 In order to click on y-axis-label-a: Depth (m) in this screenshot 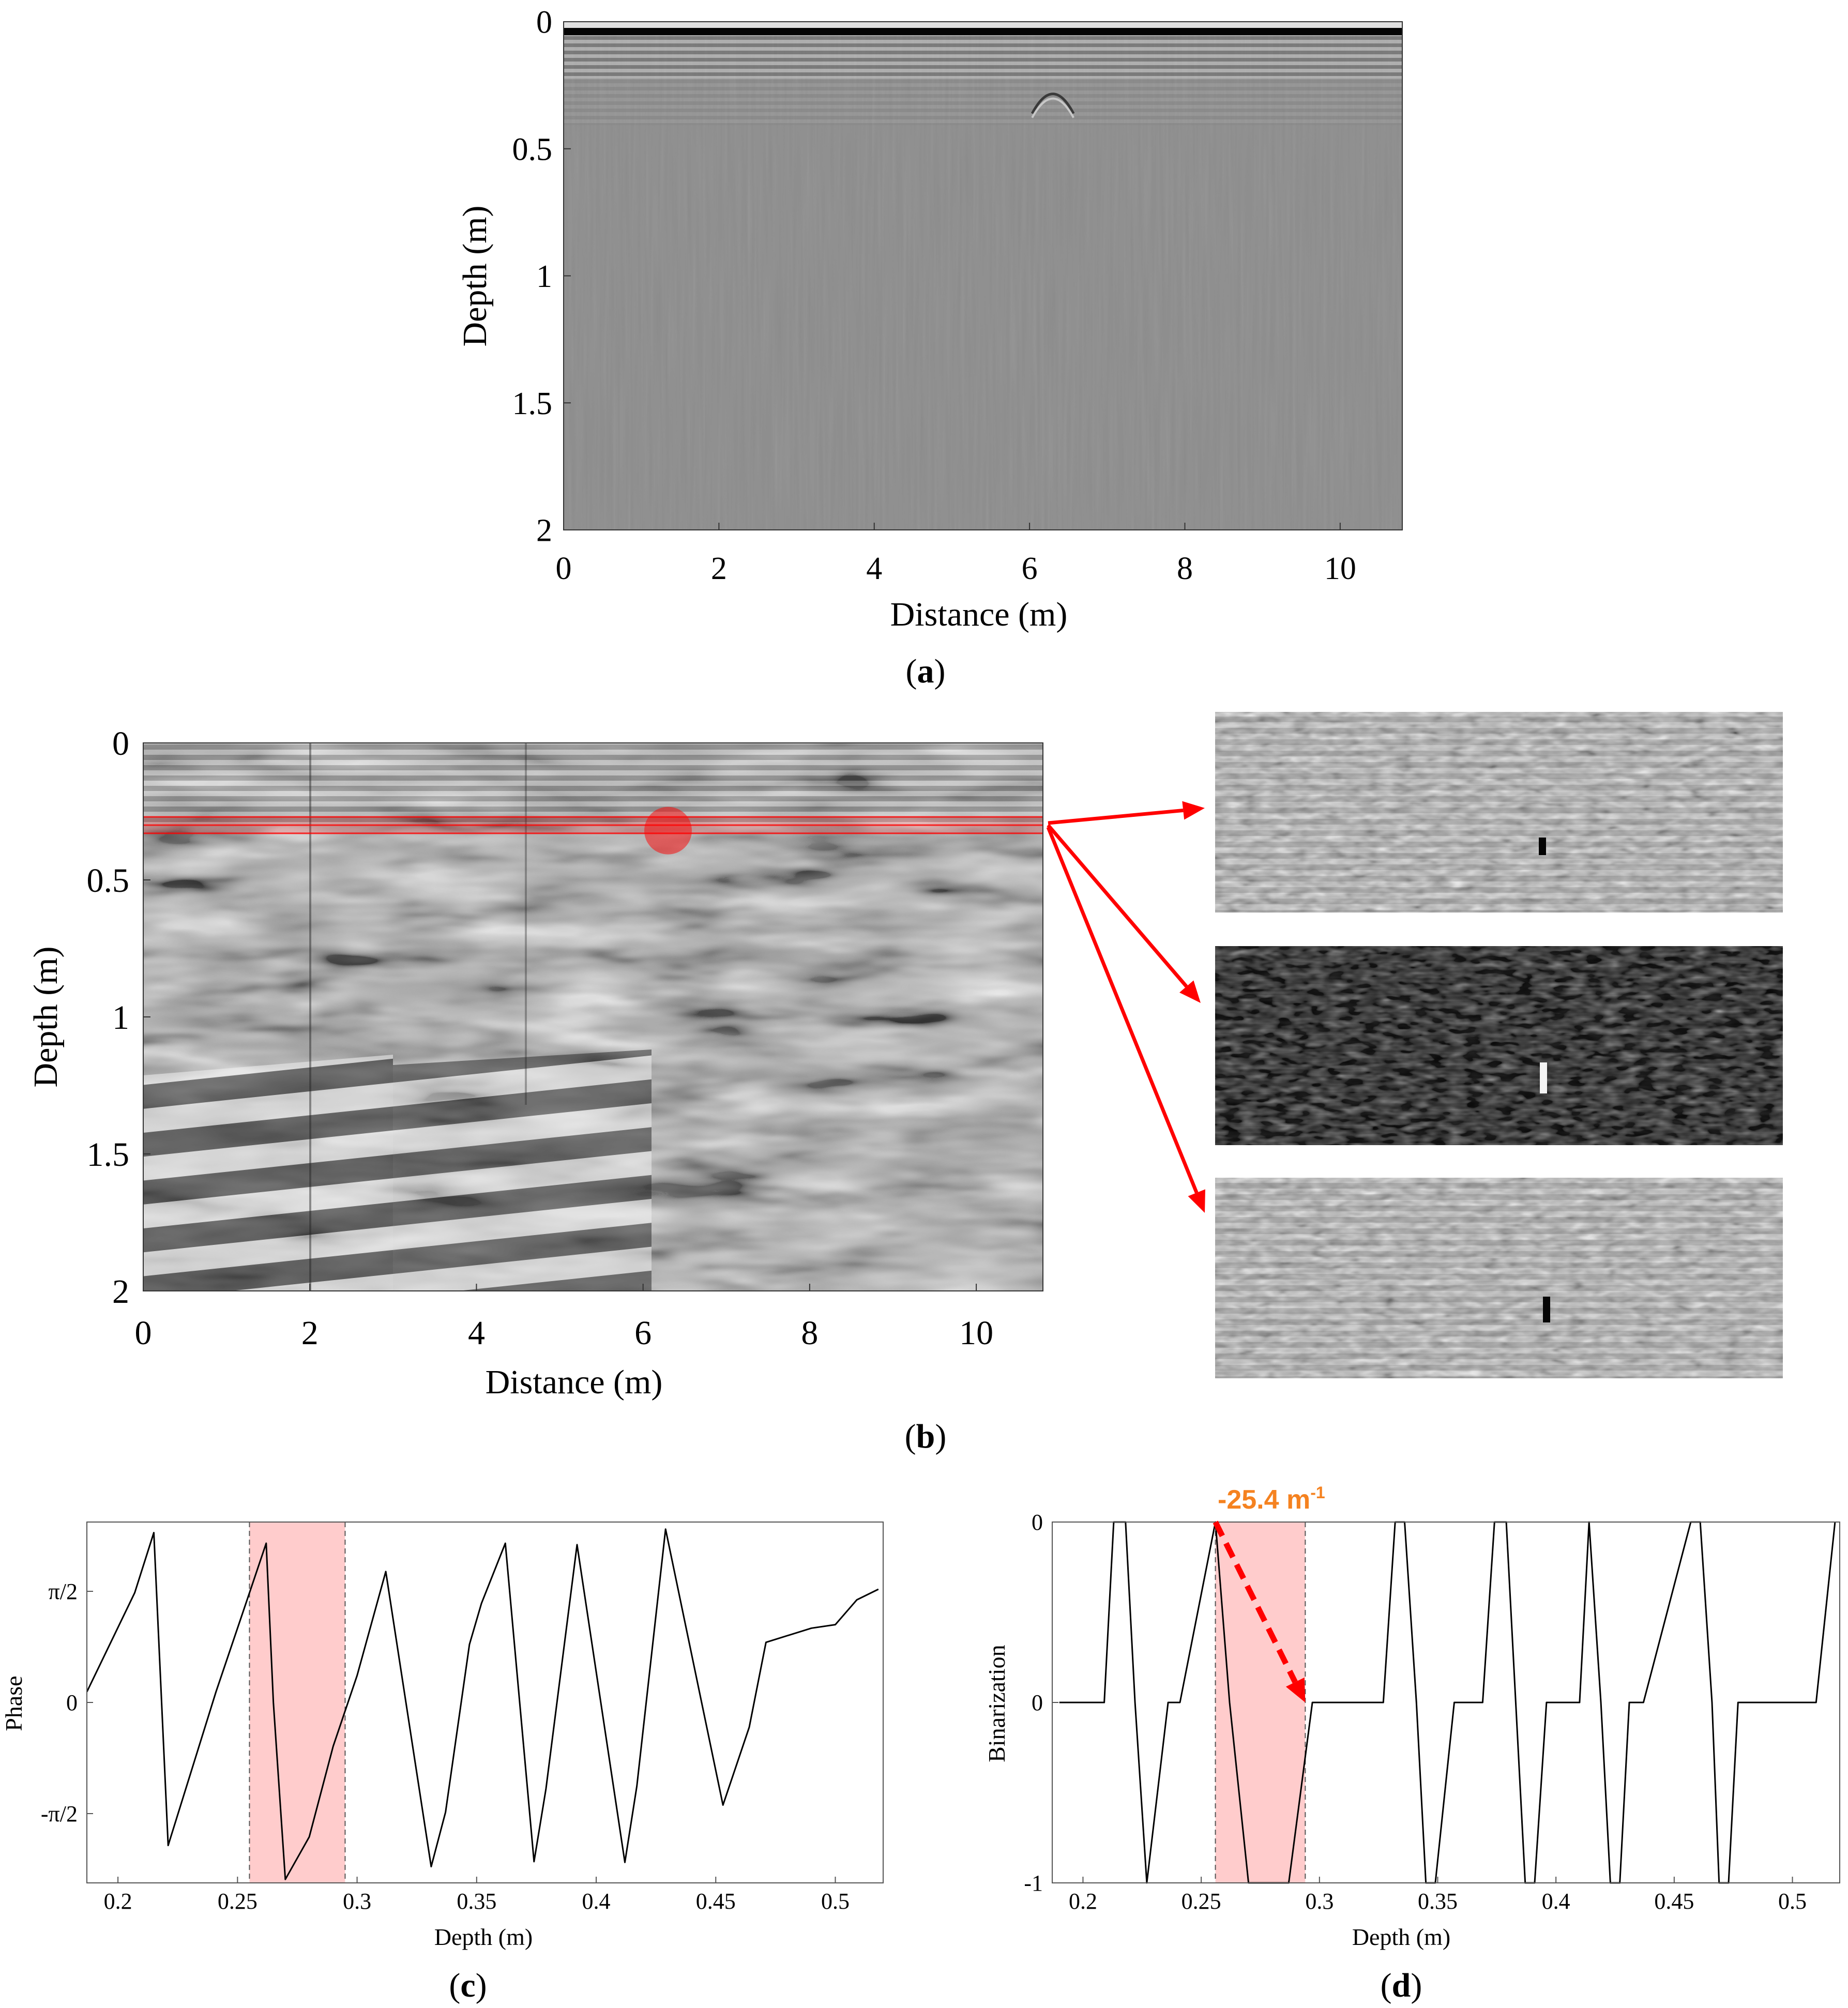, I will do `click(475, 275)`.